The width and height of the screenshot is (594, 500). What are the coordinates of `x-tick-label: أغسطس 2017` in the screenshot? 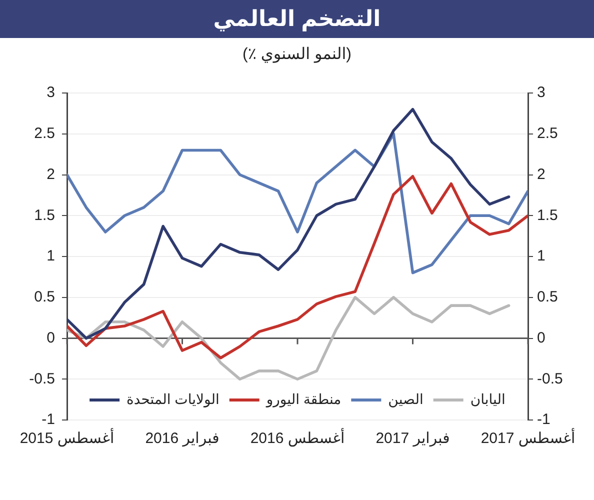 It's located at (528, 438).